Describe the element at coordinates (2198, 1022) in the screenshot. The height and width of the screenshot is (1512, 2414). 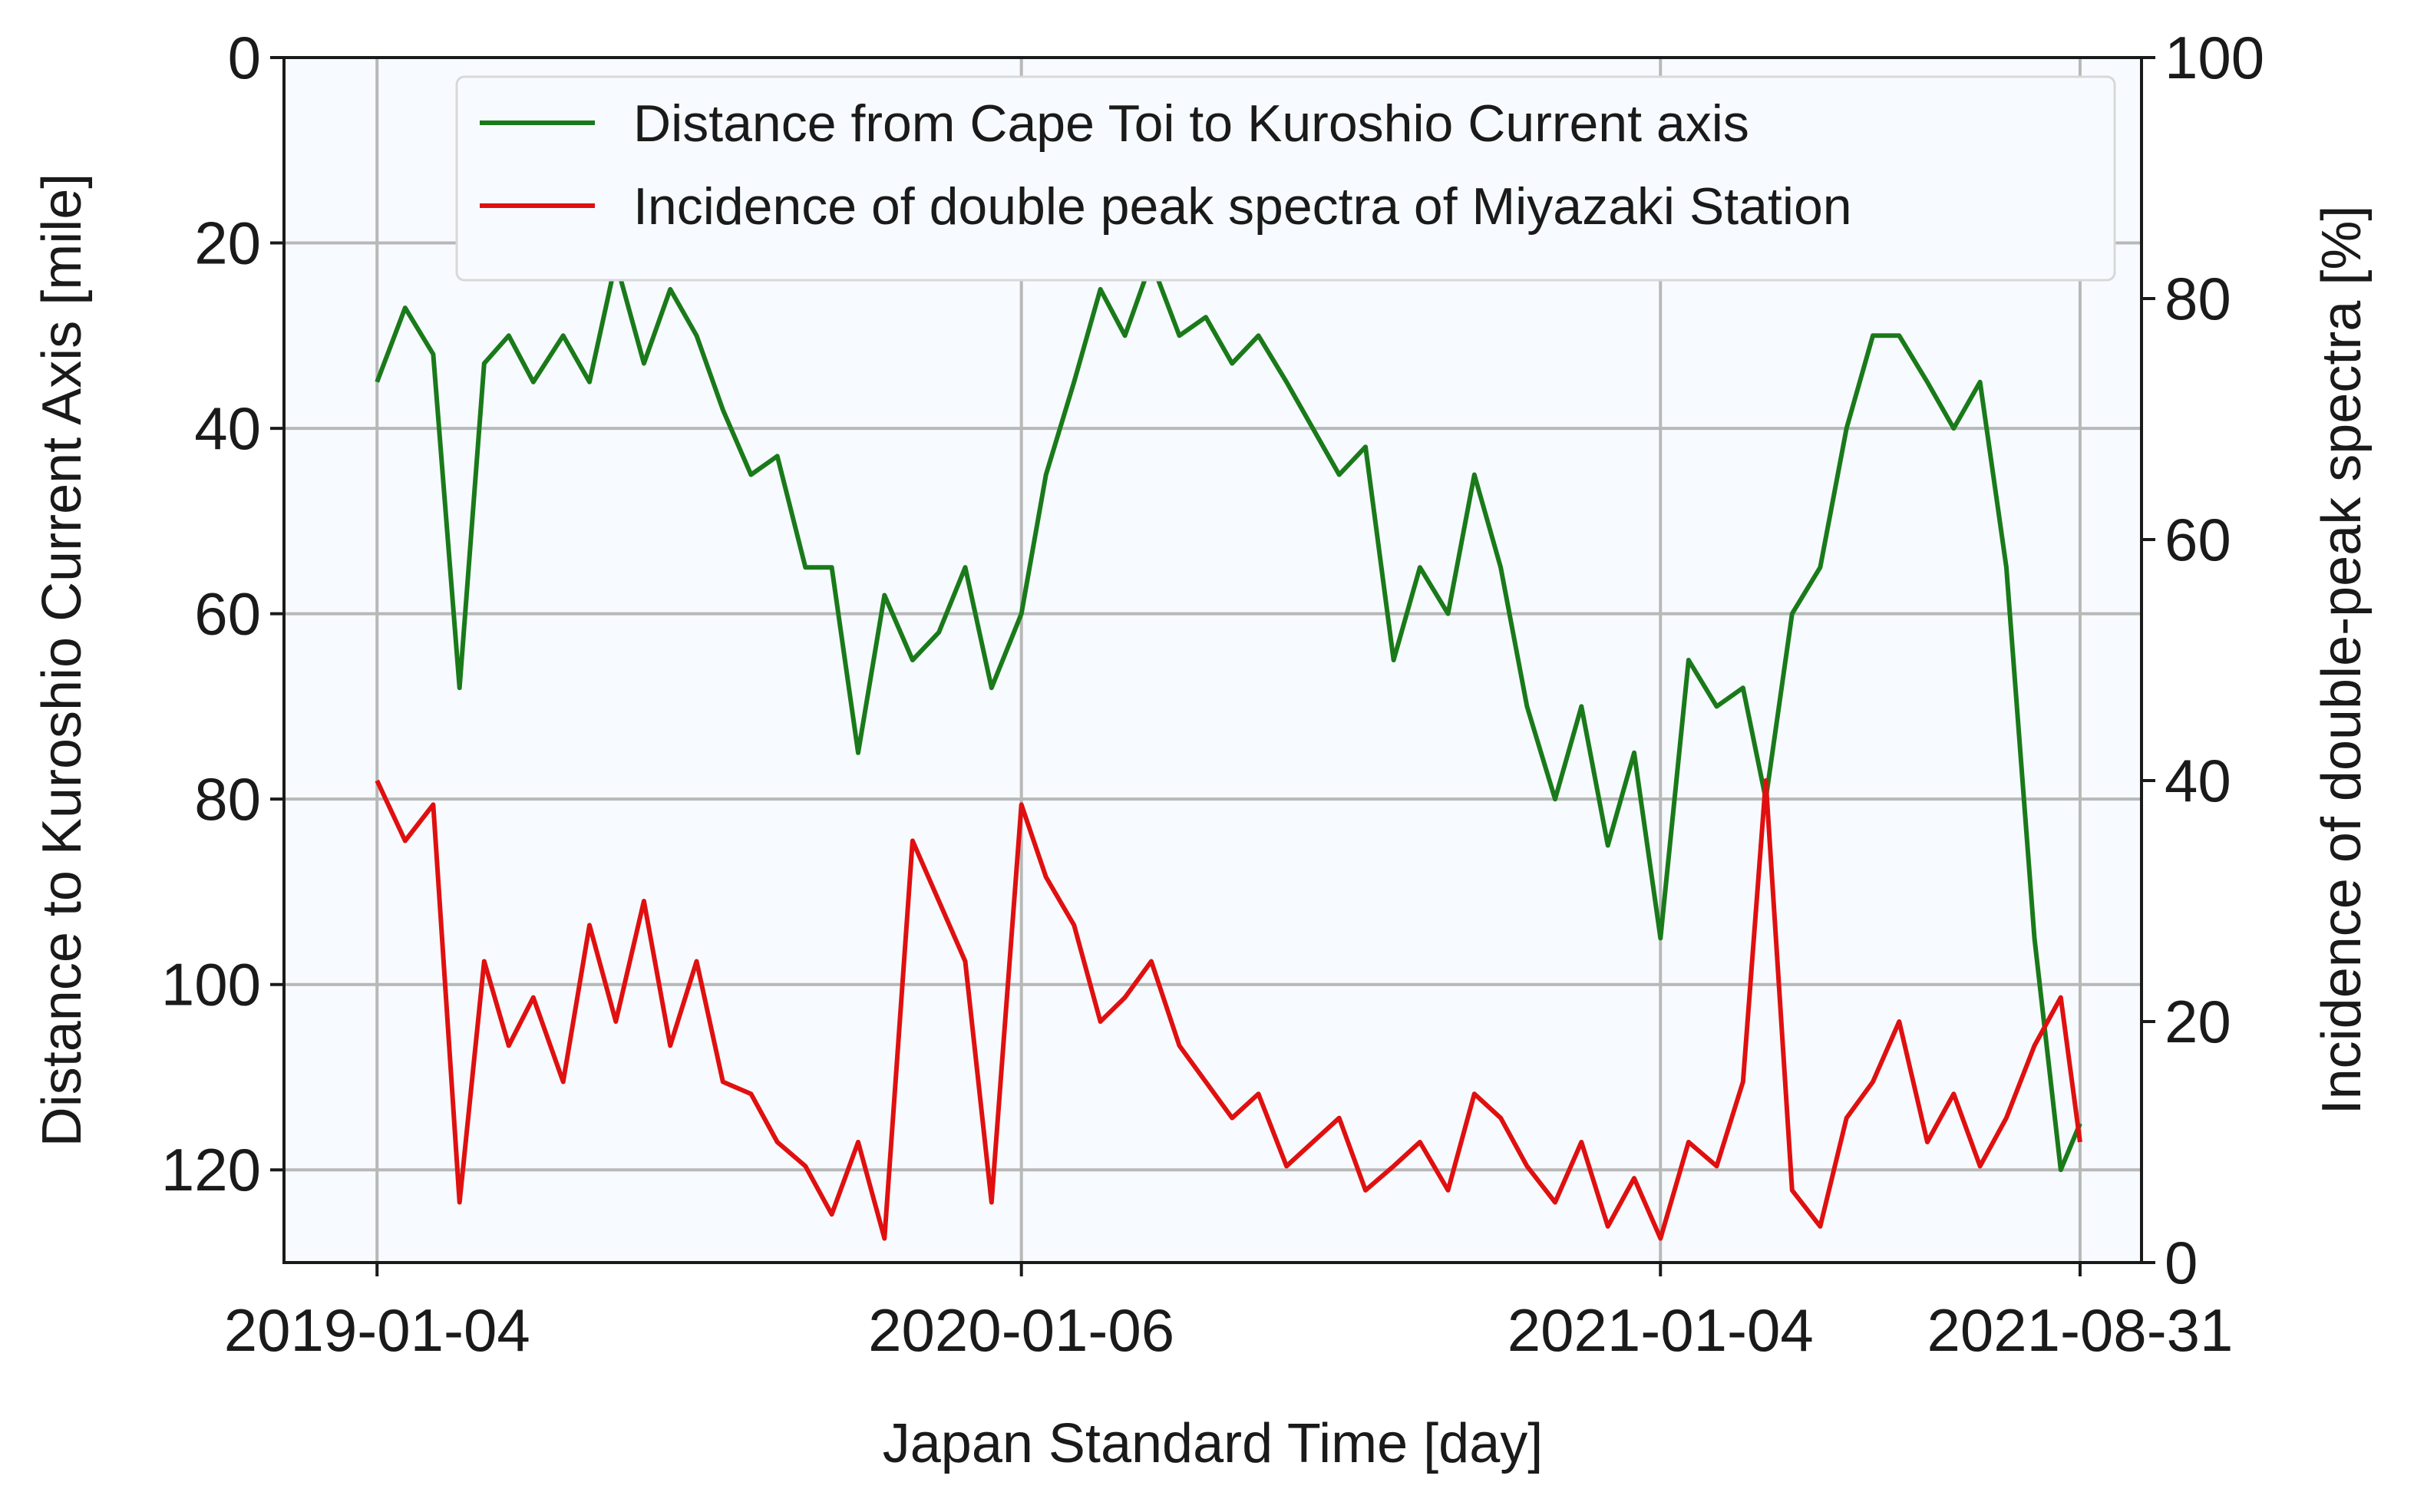
I see `y-right-tick-label: 20` at that location.